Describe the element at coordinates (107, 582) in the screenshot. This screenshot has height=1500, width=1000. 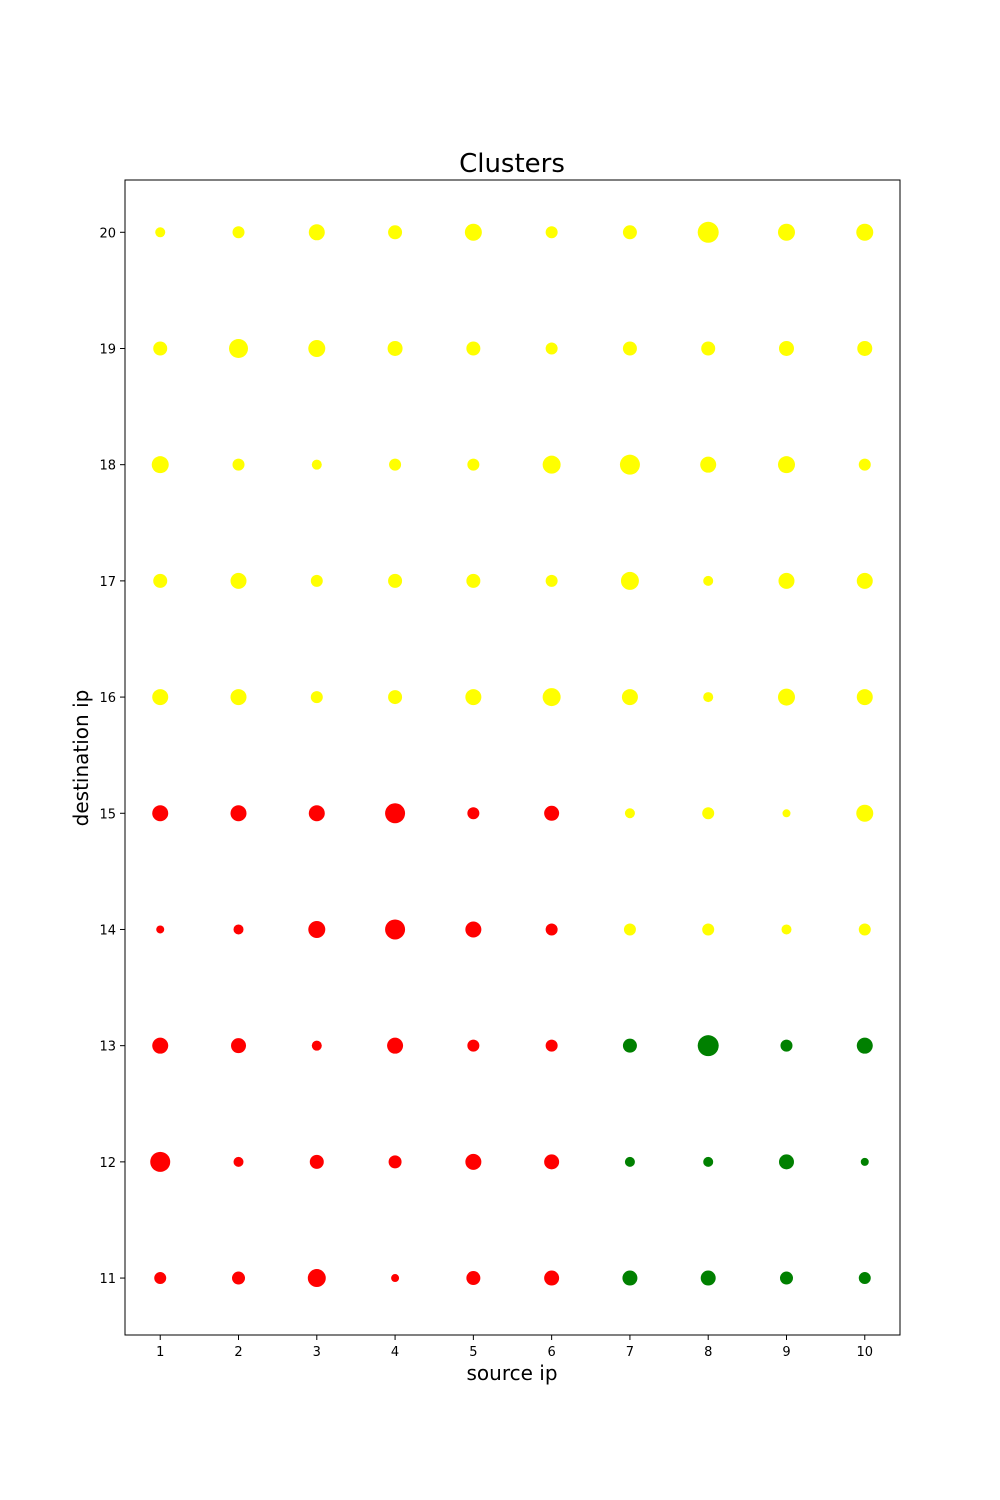
I see `y-tick-label: 17` at that location.